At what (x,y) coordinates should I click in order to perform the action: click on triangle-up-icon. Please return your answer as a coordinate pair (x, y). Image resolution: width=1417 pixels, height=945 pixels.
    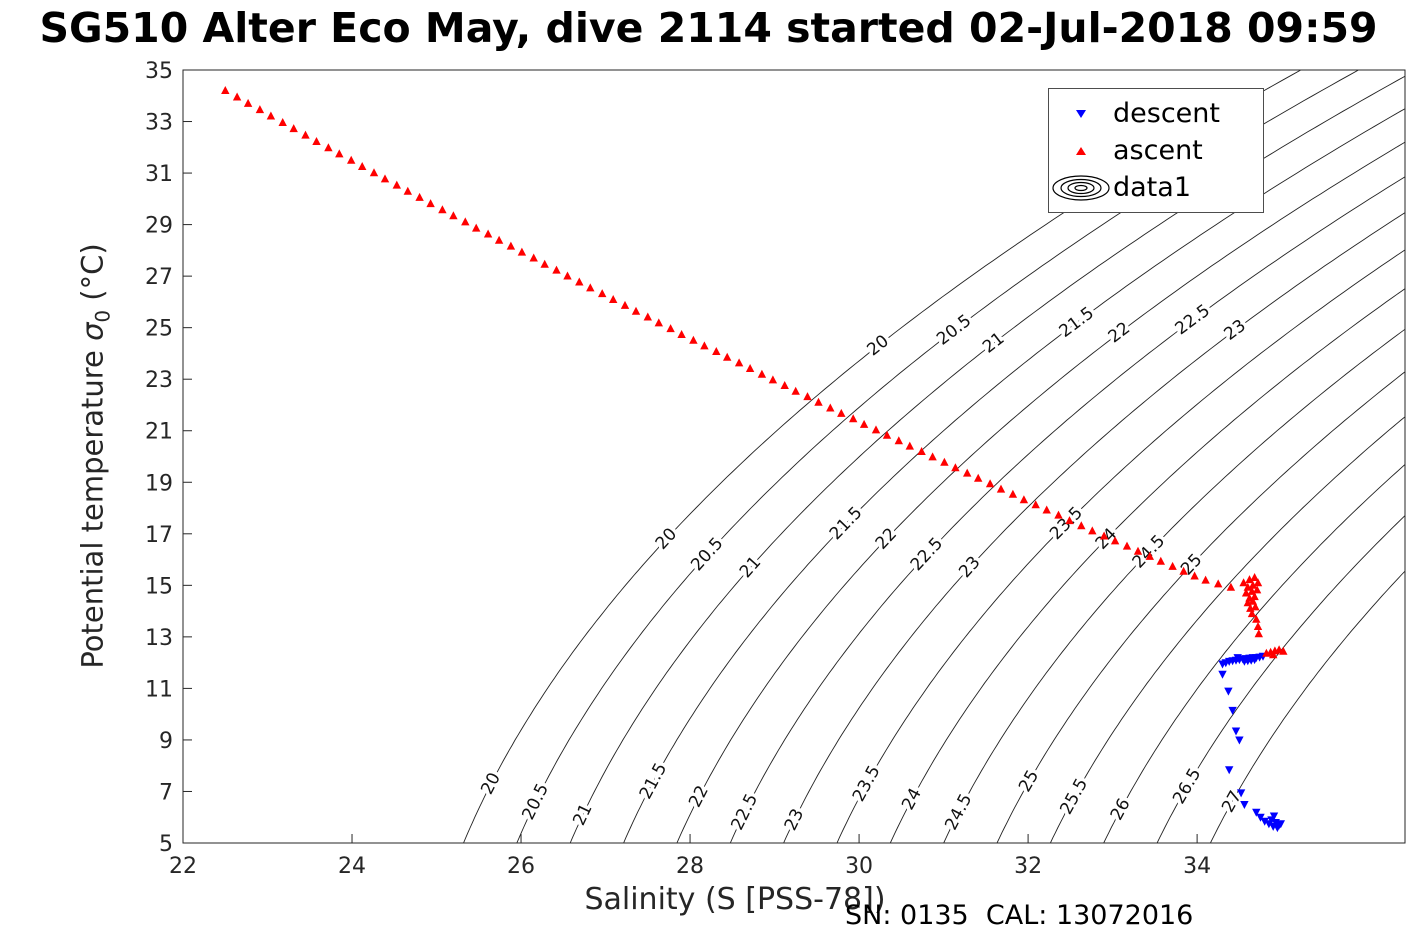
    Looking at the image, I should click on (1081, 151).